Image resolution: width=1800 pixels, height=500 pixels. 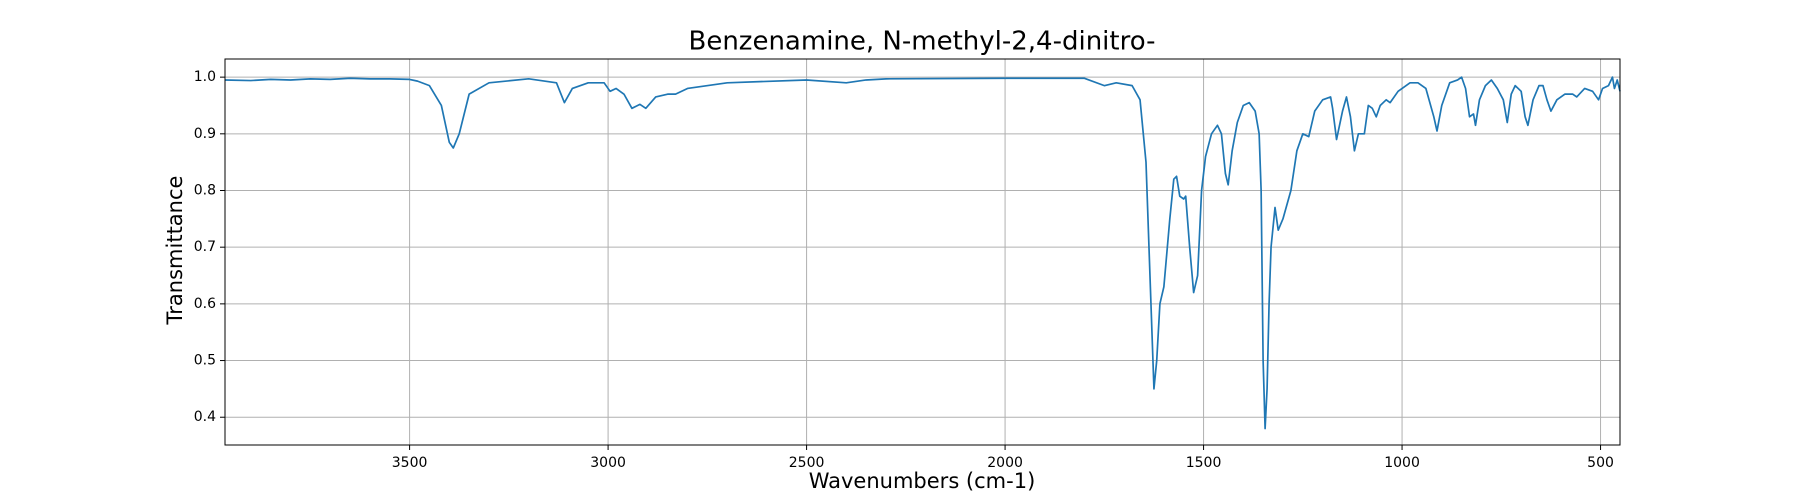 What do you see at coordinates (205, 247) in the screenshot?
I see `y-tick-label: 0.7` at bounding box center [205, 247].